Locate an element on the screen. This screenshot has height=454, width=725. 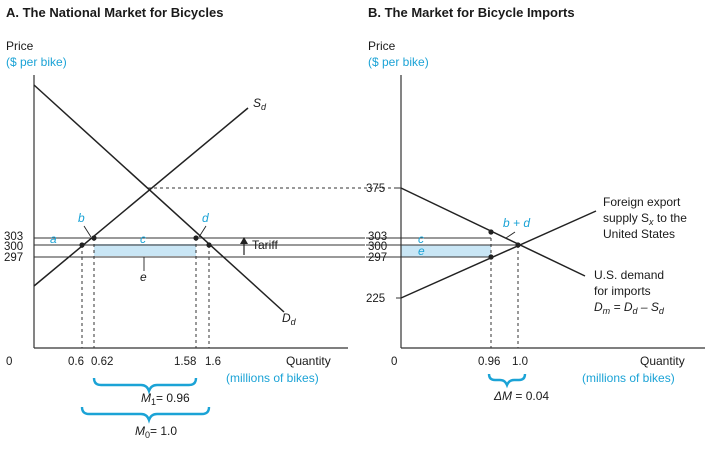
panel-b-ytick-297: 297 is located at coordinates (377, 258).